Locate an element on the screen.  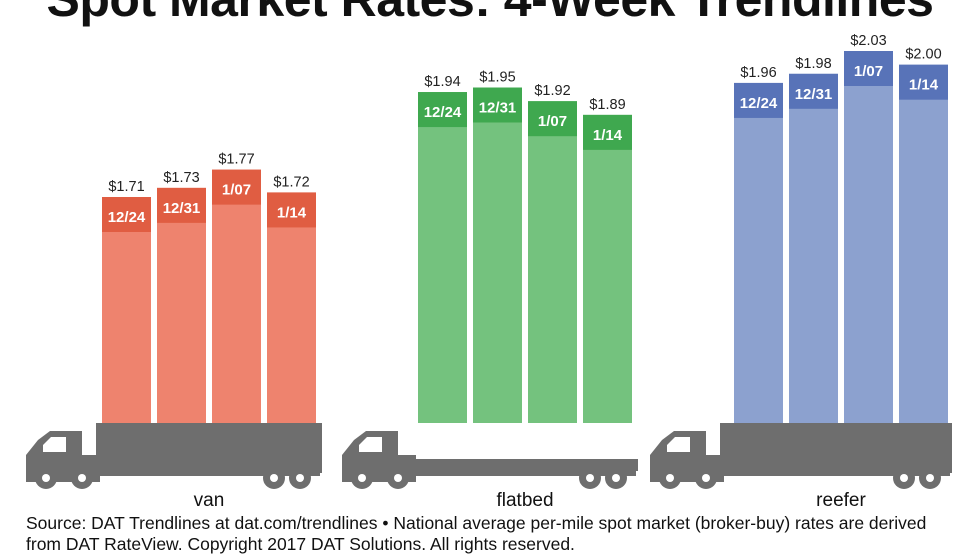
reefer-truck-icon is located at coordinates (801, 456).